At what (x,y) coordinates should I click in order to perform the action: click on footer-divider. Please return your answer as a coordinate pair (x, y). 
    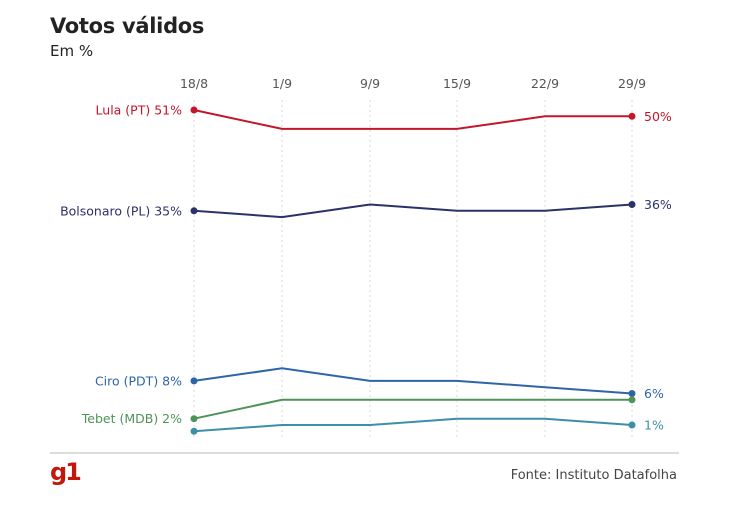
    Looking at the image, I should click on (364, 453).